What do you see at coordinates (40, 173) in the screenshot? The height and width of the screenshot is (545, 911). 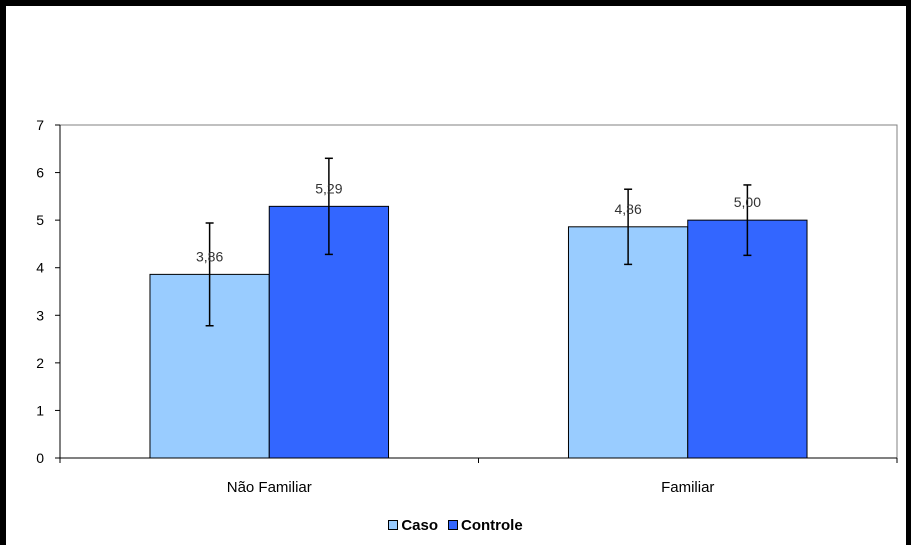 I see `y-tick-label: 6` at bounding box center [40, 173].